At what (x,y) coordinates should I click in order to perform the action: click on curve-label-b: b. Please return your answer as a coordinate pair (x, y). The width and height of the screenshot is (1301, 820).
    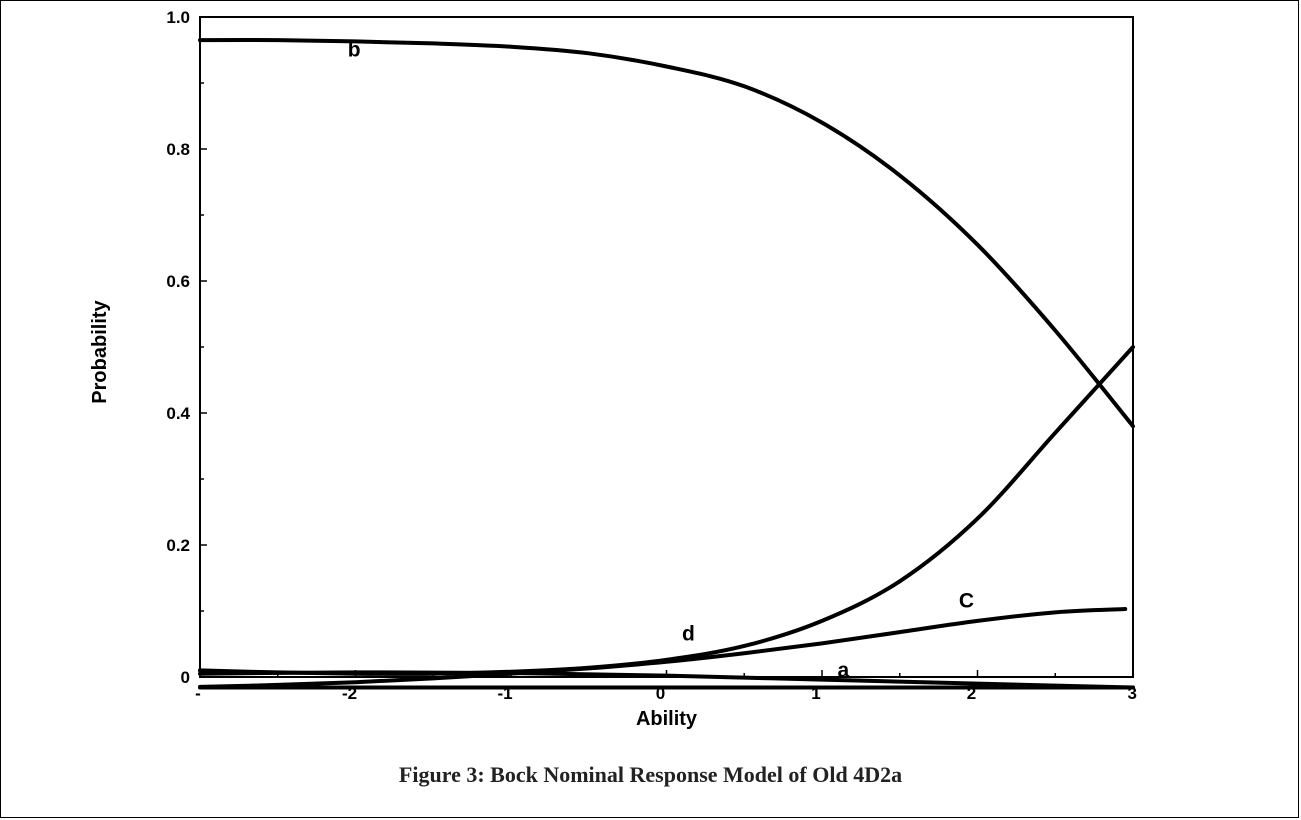
    Looking at the image, I should click on (354, 50).